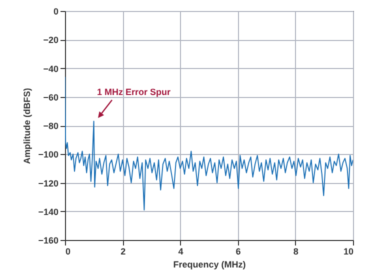 Image resolution: width=366 pixels, height=271 pixels. What do you see at coordinates (68, 251) in the screenshot?
I see `x-tick-label: 0` at bounding box center [68, 251].